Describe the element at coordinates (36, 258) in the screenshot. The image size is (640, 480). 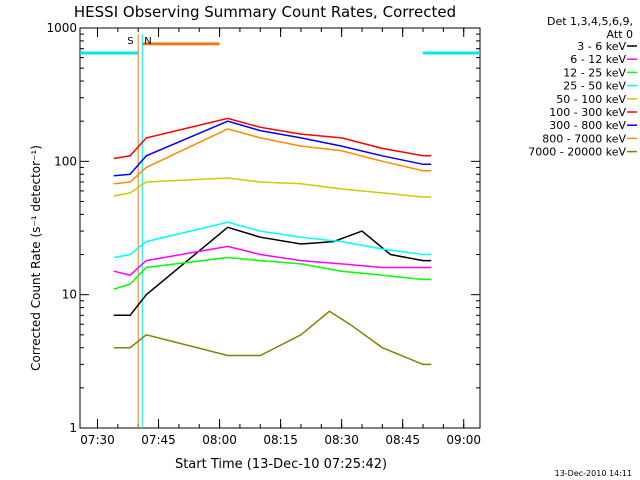
I see `y-axis-label: Corrected Count Rate (s⁻¹ detector⁻¹)` at that location.